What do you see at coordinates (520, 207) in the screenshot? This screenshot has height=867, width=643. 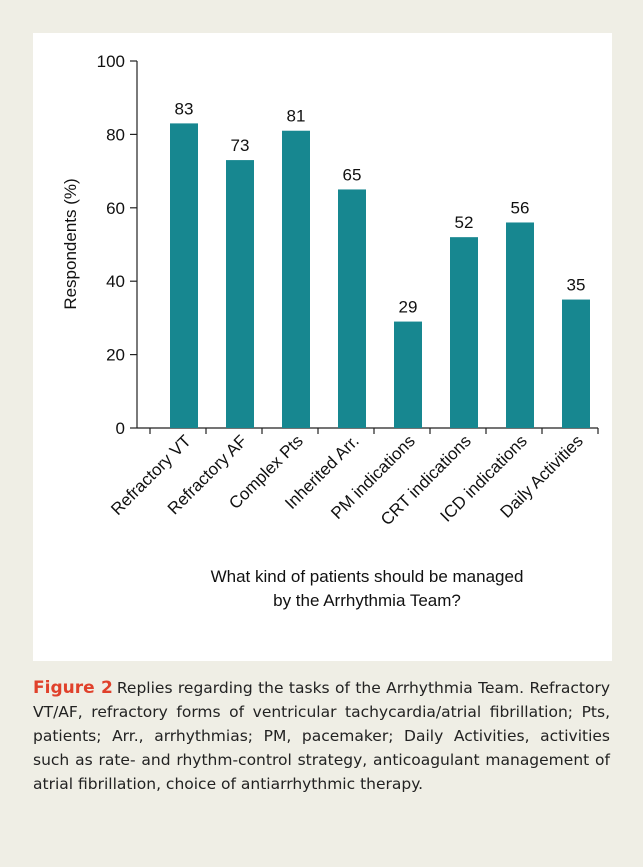 I see `data-label: 56` at bounding box center [520, 207].